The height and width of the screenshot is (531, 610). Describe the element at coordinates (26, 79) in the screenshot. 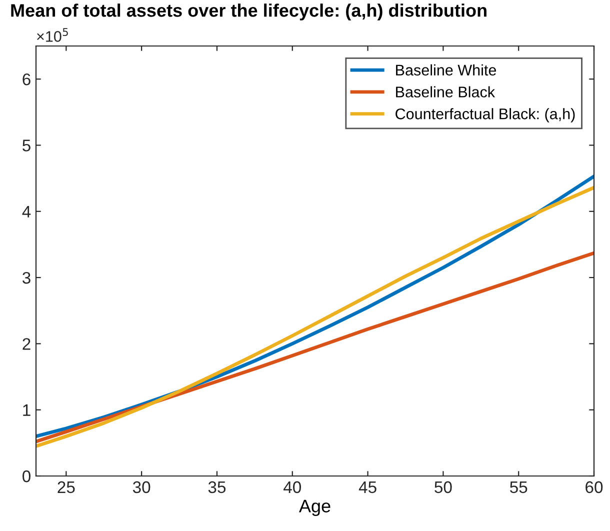

I see `y-tick-label: 6` at that location.